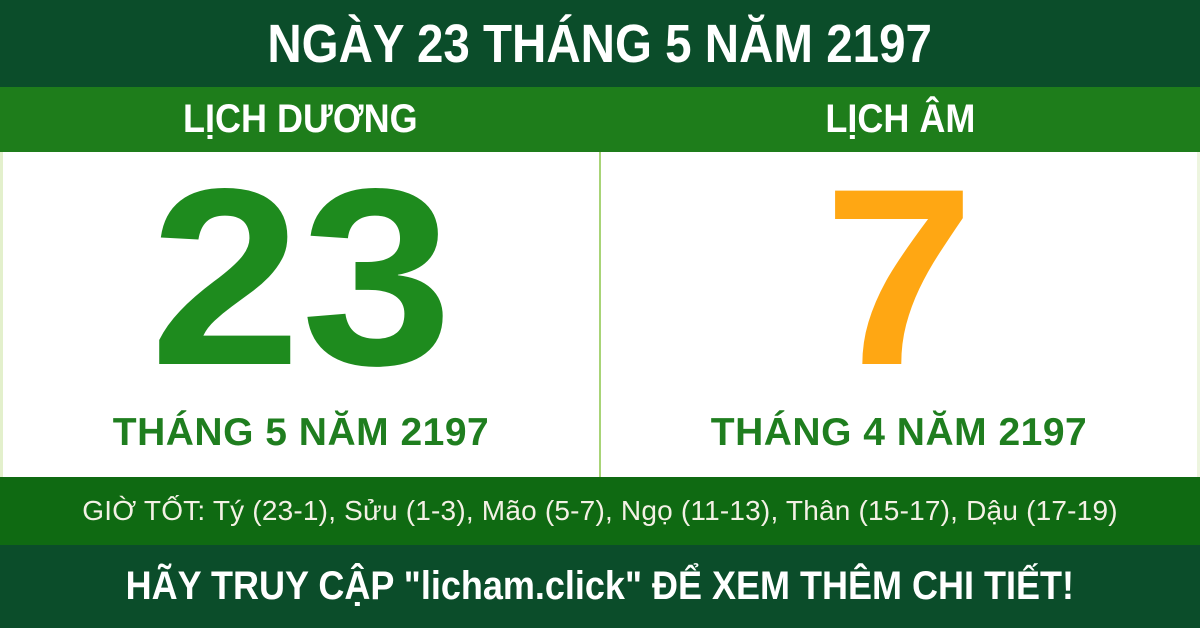 This screenshot has height=628, width=1200. Describe the element at coordinates (301, 278) in the screenshot. I see `solar-day-number: 23` at that location.